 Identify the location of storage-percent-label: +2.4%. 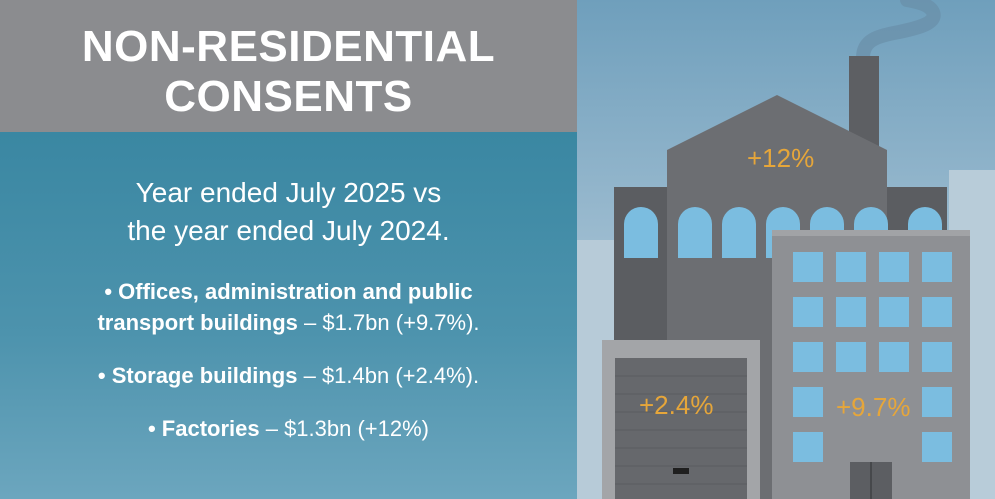
(676, 405).